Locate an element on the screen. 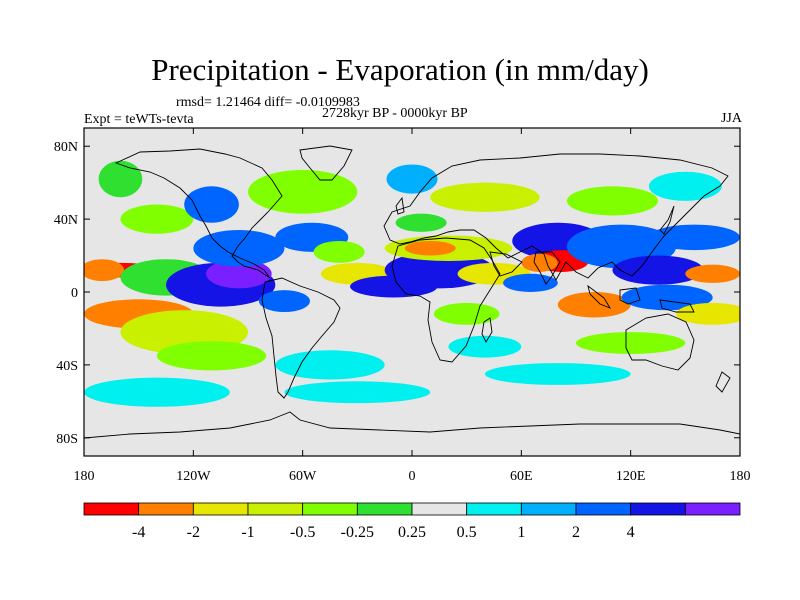  colorbar-label: 1 is located at coordinates (521, 532).